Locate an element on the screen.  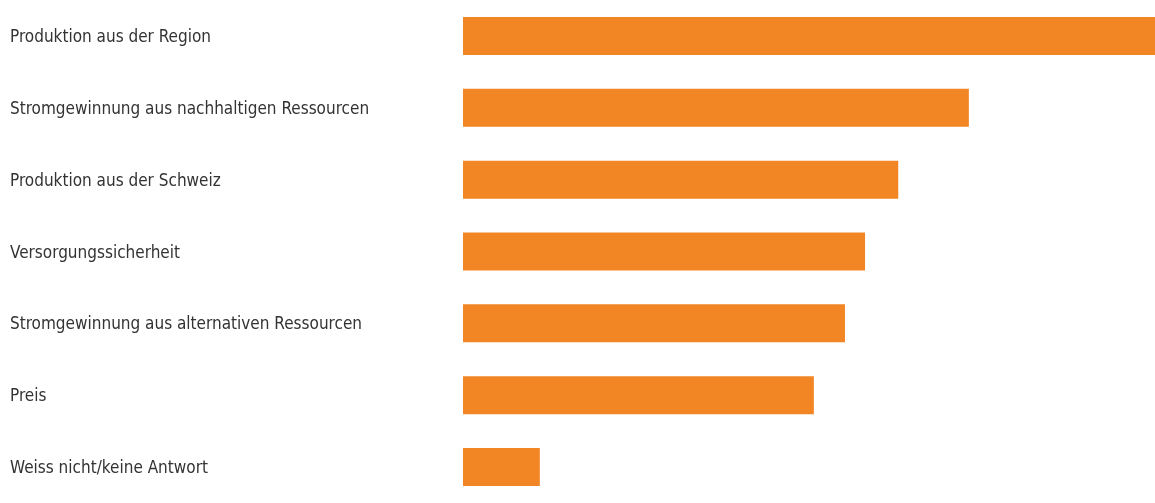
y-tick-label: Produktion aus der Region is located at coordinates (111, 35).